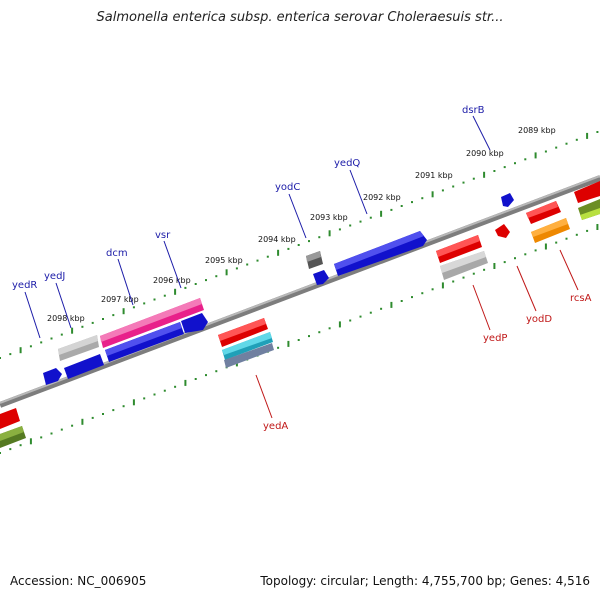  What do you see at coordinates (485, 153) in the screenshot?
I see `kbp-label: 2090 kbp` at bounding box center [485, 153].